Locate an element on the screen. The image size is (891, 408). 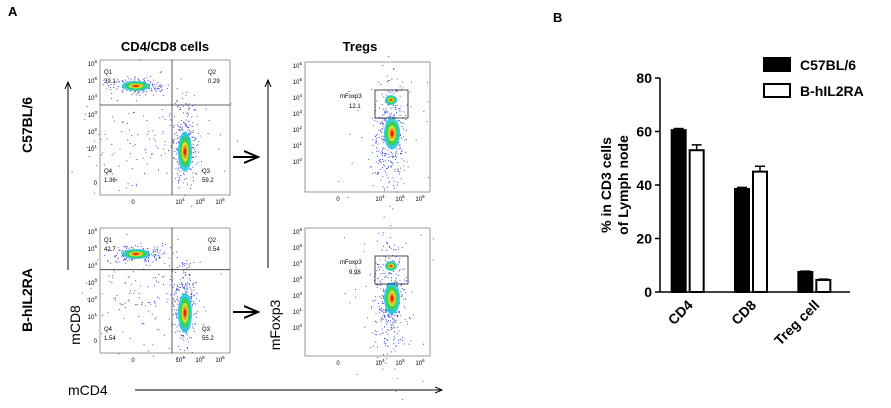
tick-label: 10⁴ is located at coordinates (180, 359).